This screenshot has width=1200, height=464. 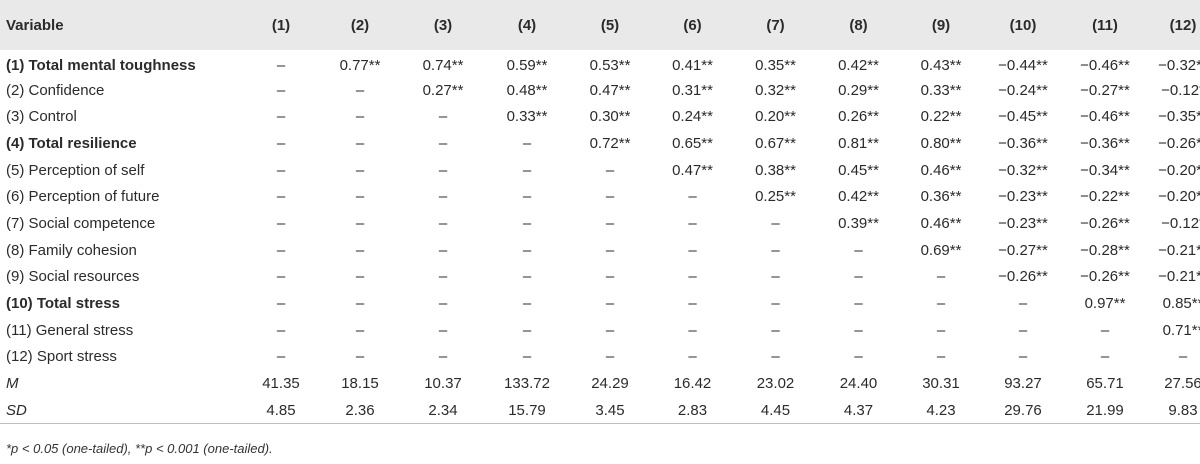 I want to click on column-header-4: (4), so click(x=527, y=25).